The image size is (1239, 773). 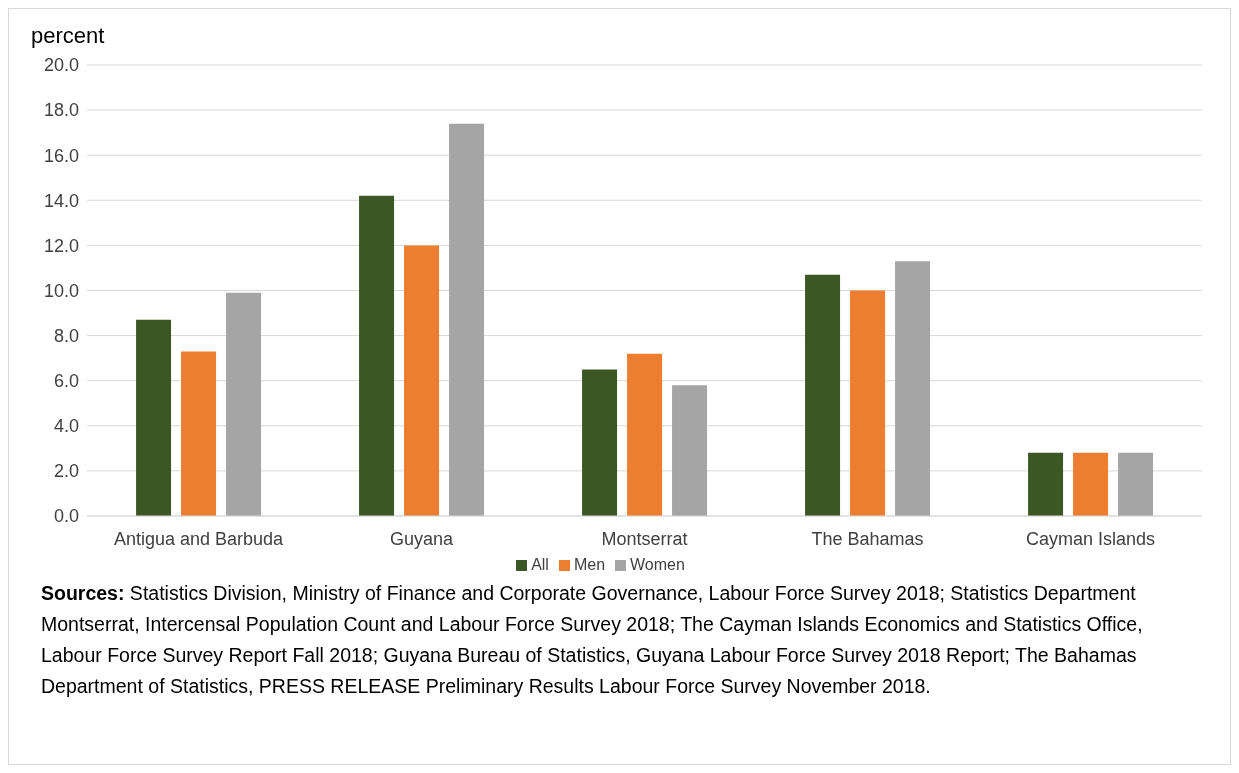 What do you see at coordinates (592, 640) in the screenshot?
I see `source-note: Sources: Statistics Division, Ministry of Finance and Corporate Governance, Labour Force Survey 2018; Statistics Department Montserrat, Intercensal Population Count and Labour Force Survey 2018; The Cayman Islands Economics and Statistics Office, Labour Force Survey Report Fall 2018; Guyana Bureau of Statistics, Guyana Labour Force Survey 2018 Report; The Bahamas Department of Statistics, PRESS RELEASE Preliminary Results Labour Force Survey November 2018.` at bounding box center [592, 640].